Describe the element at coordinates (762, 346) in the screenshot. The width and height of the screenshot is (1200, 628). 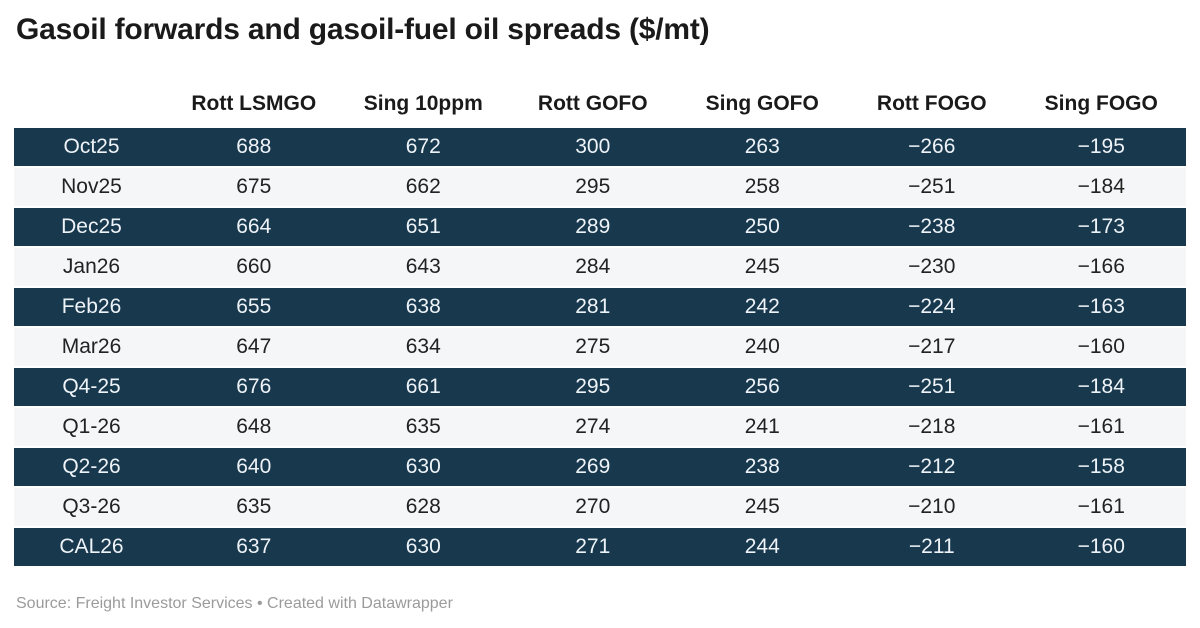
I see `cell-value: 240` at that location.